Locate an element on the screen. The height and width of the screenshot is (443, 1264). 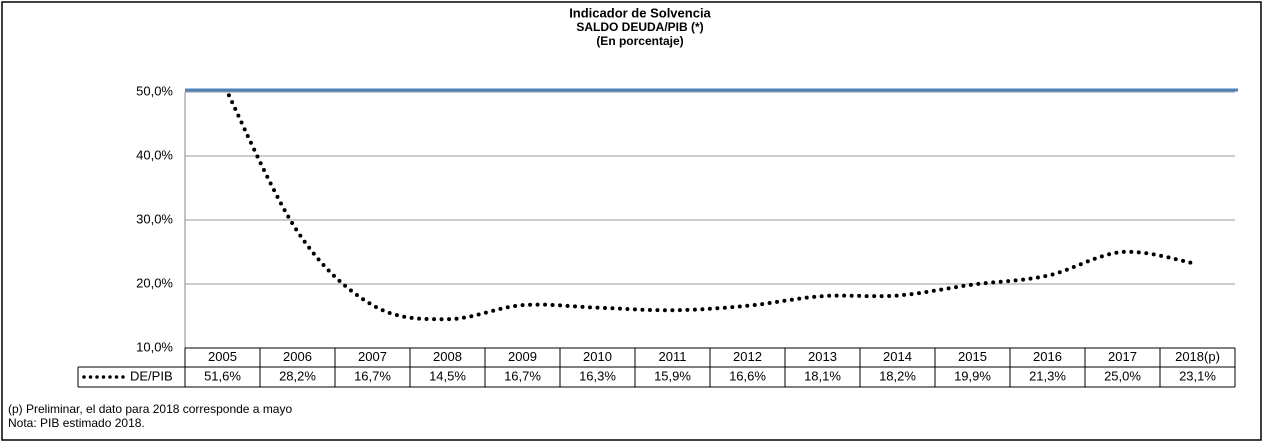
y-tick-label: 20,0% is located at coordinates (154, 282).